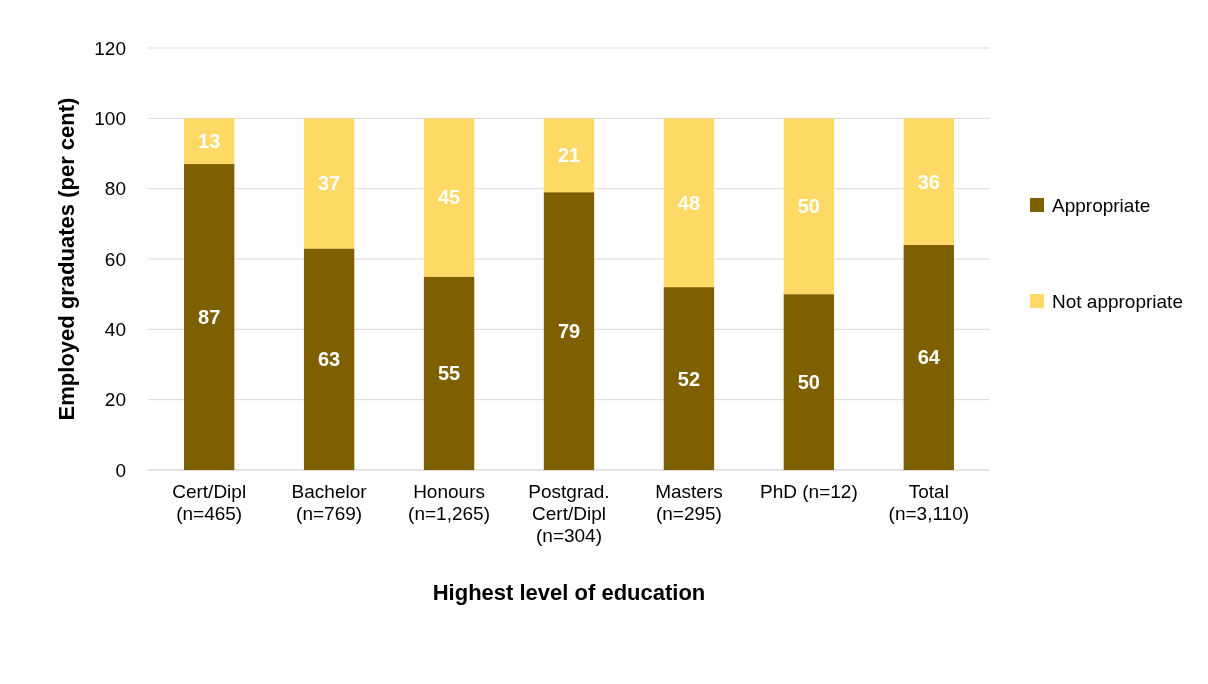 This screenshot has width=1208, height=684. I want to click on x-axis-title: Highest level of education, so click(569, 592).